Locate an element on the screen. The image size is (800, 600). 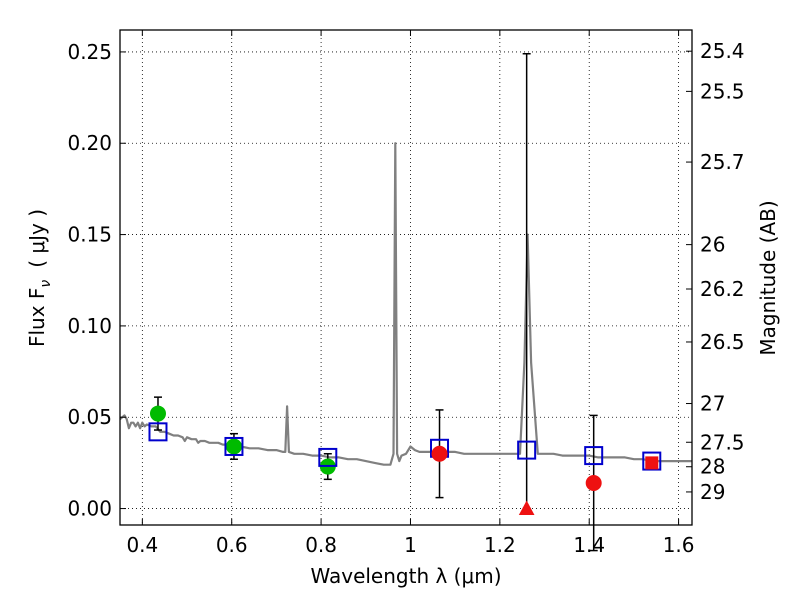
y-tick-label: 0.25 is located at coordinates (89, 52).